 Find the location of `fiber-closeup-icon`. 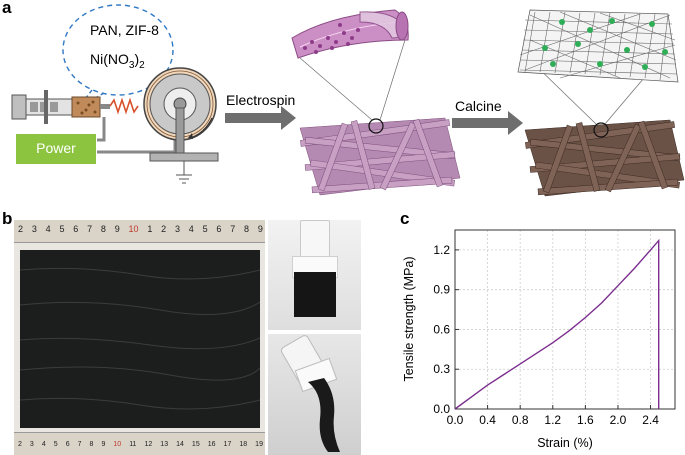

fiber-closeup-icon is located at coordinates (350, 34).